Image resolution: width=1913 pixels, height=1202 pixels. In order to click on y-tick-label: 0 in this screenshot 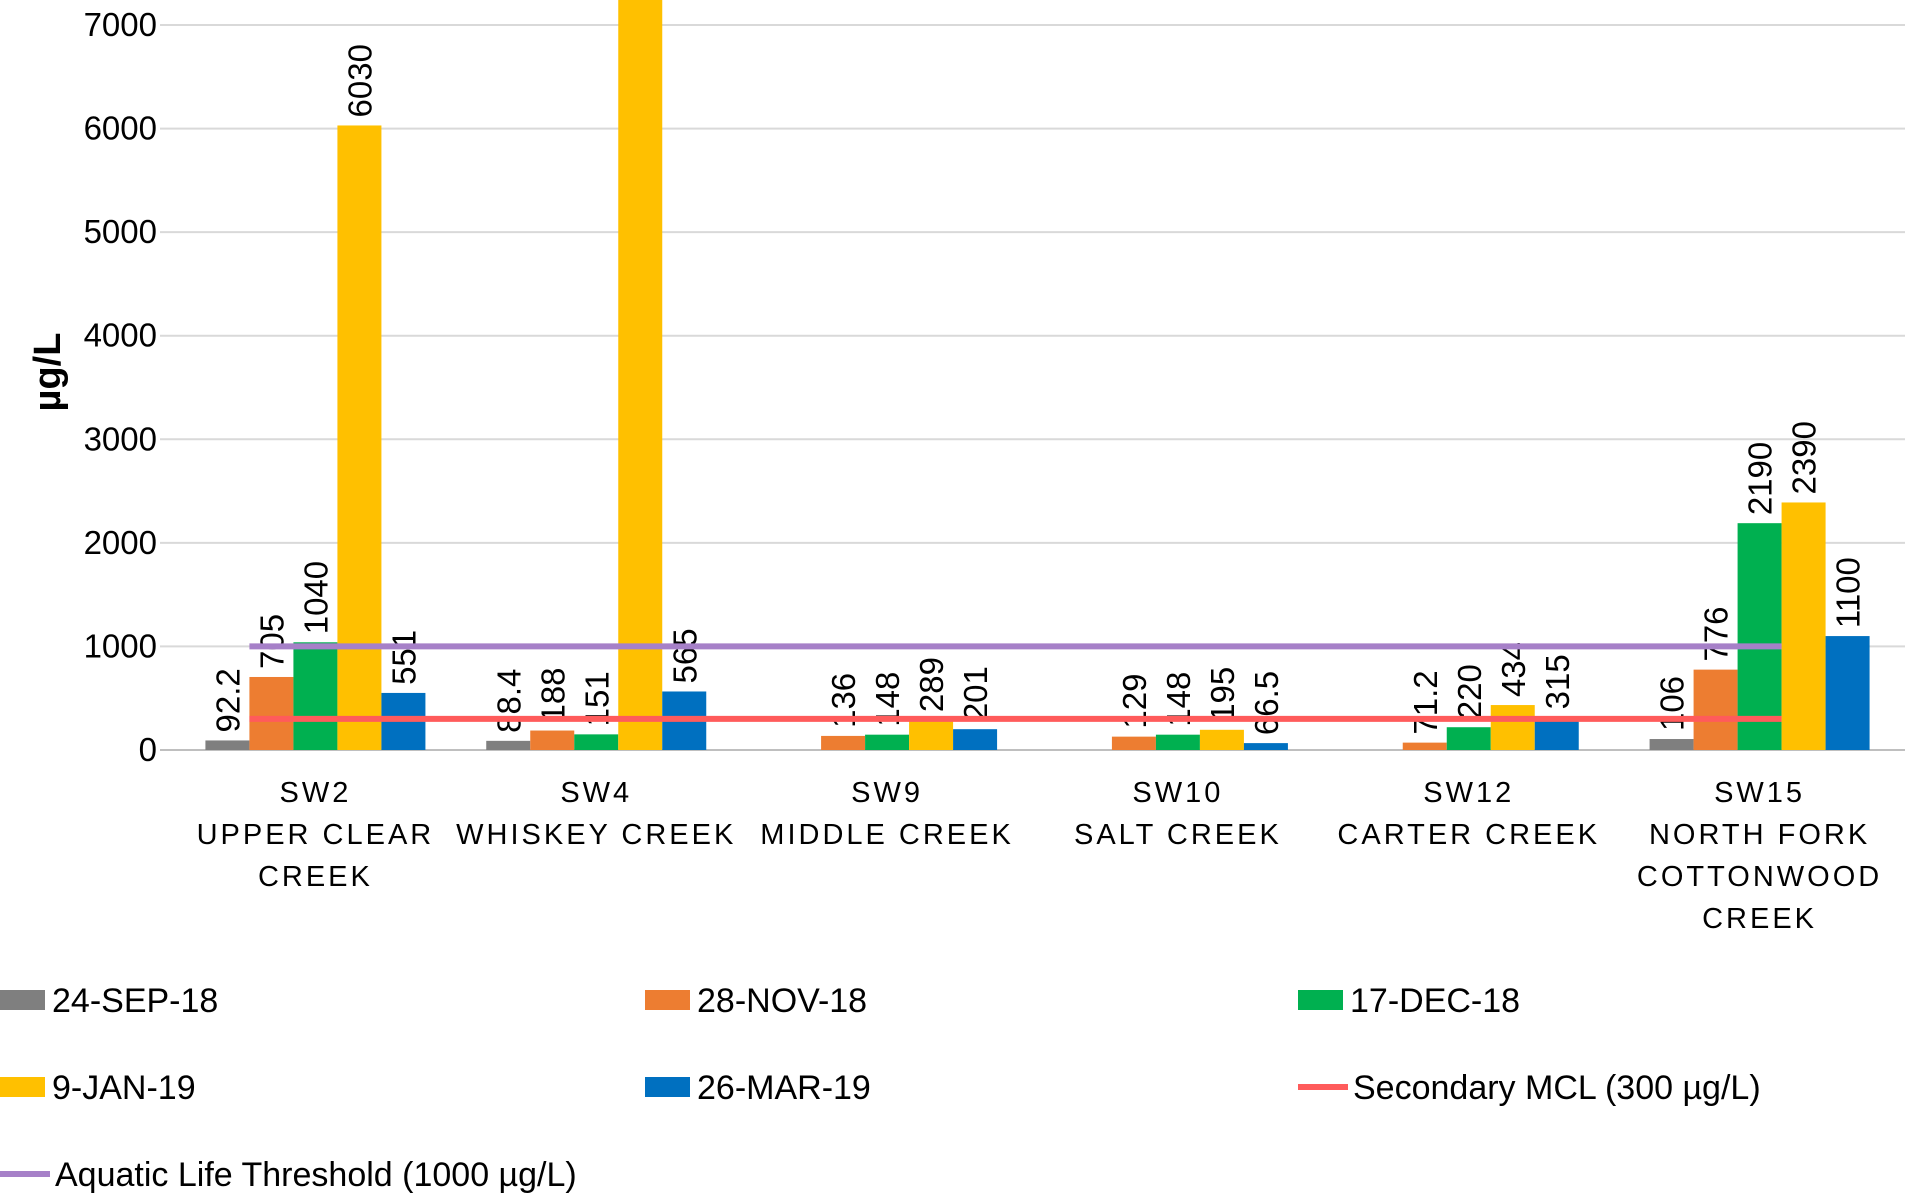, I will do `click(148, 749)`.